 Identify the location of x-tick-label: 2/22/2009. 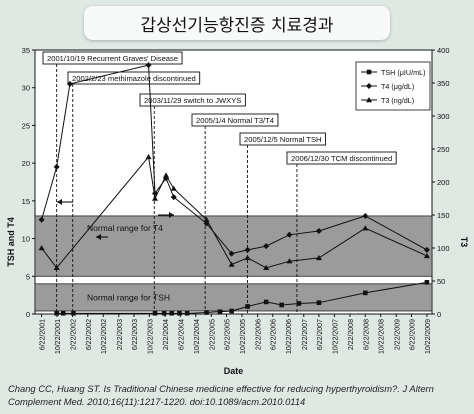
(397, 334).